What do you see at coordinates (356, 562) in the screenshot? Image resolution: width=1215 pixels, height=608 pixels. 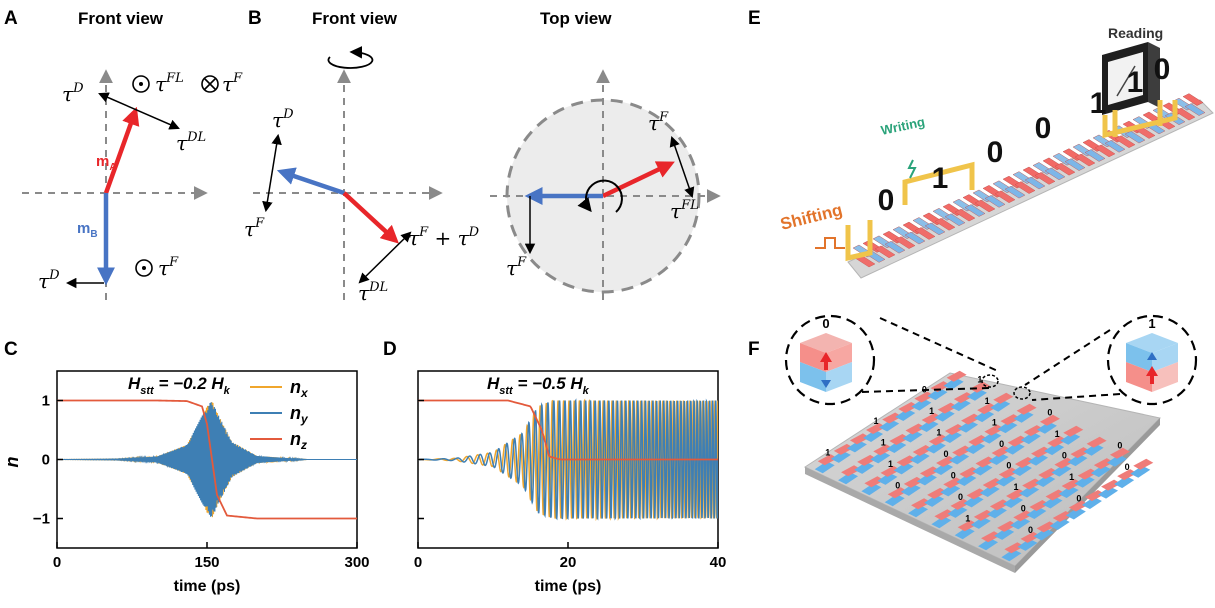 I see `x-tick-label: 300` at bounding box center [356, 562].